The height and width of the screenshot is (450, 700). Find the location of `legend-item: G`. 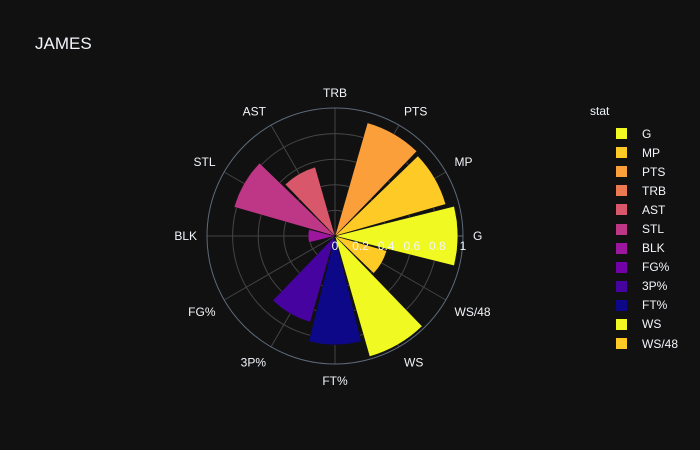

legend-item: G is located at coordinates (634, 133).